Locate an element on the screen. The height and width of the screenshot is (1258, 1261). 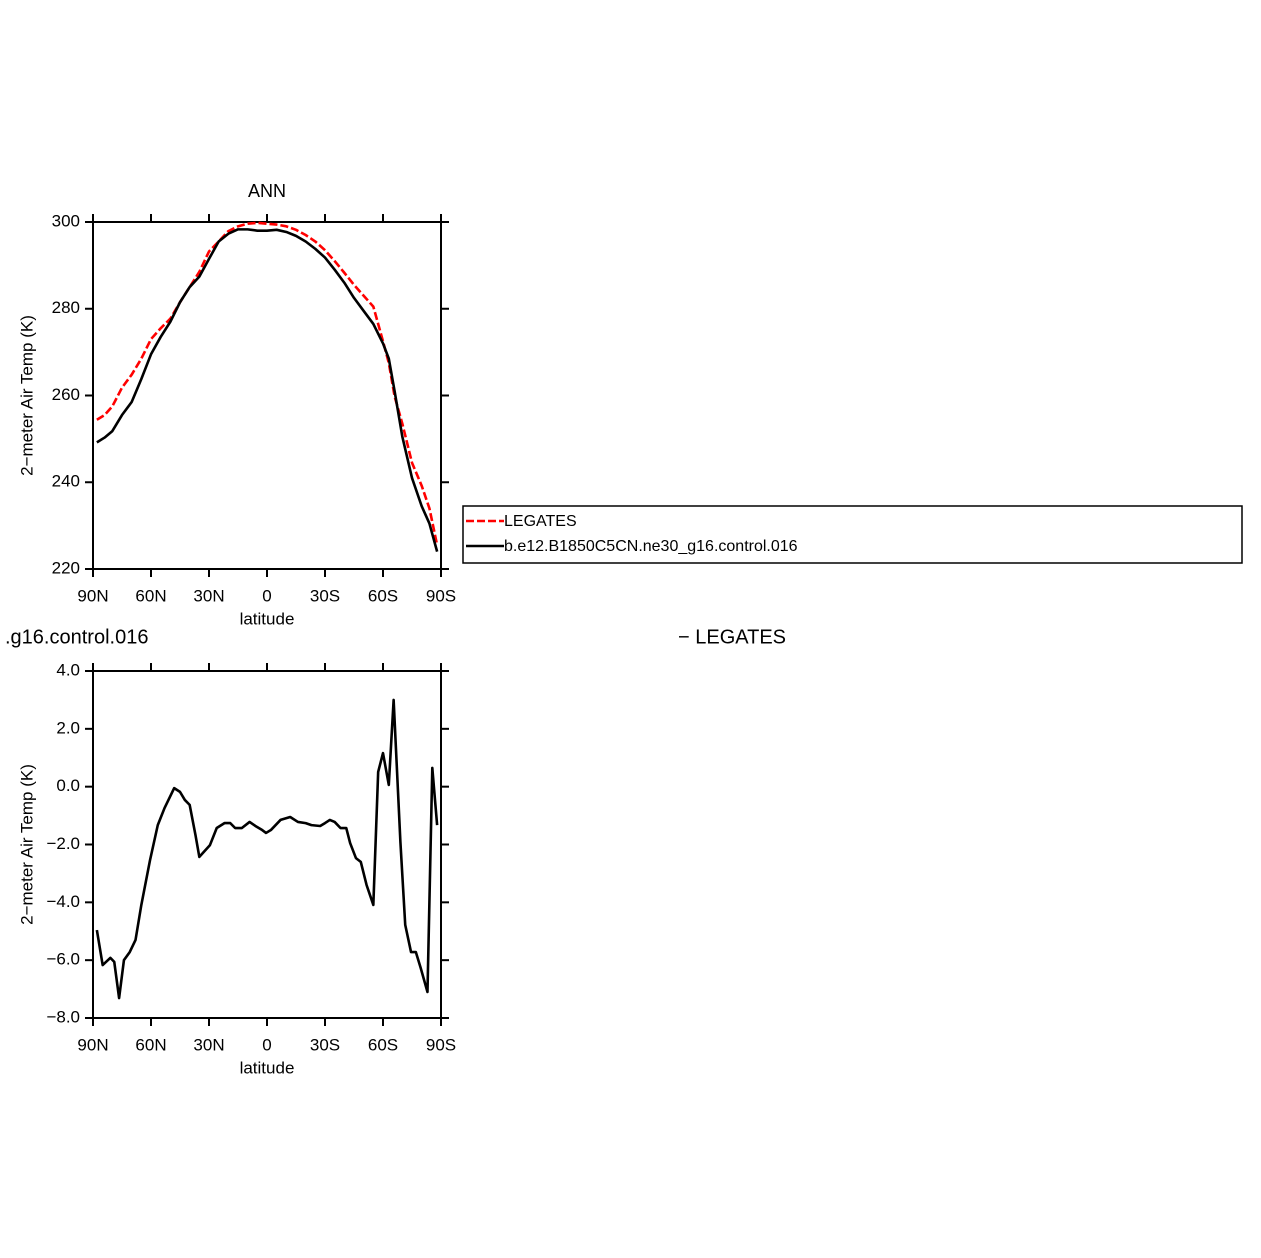
y-tick-label: 280 is located at coordinates (66, 307).